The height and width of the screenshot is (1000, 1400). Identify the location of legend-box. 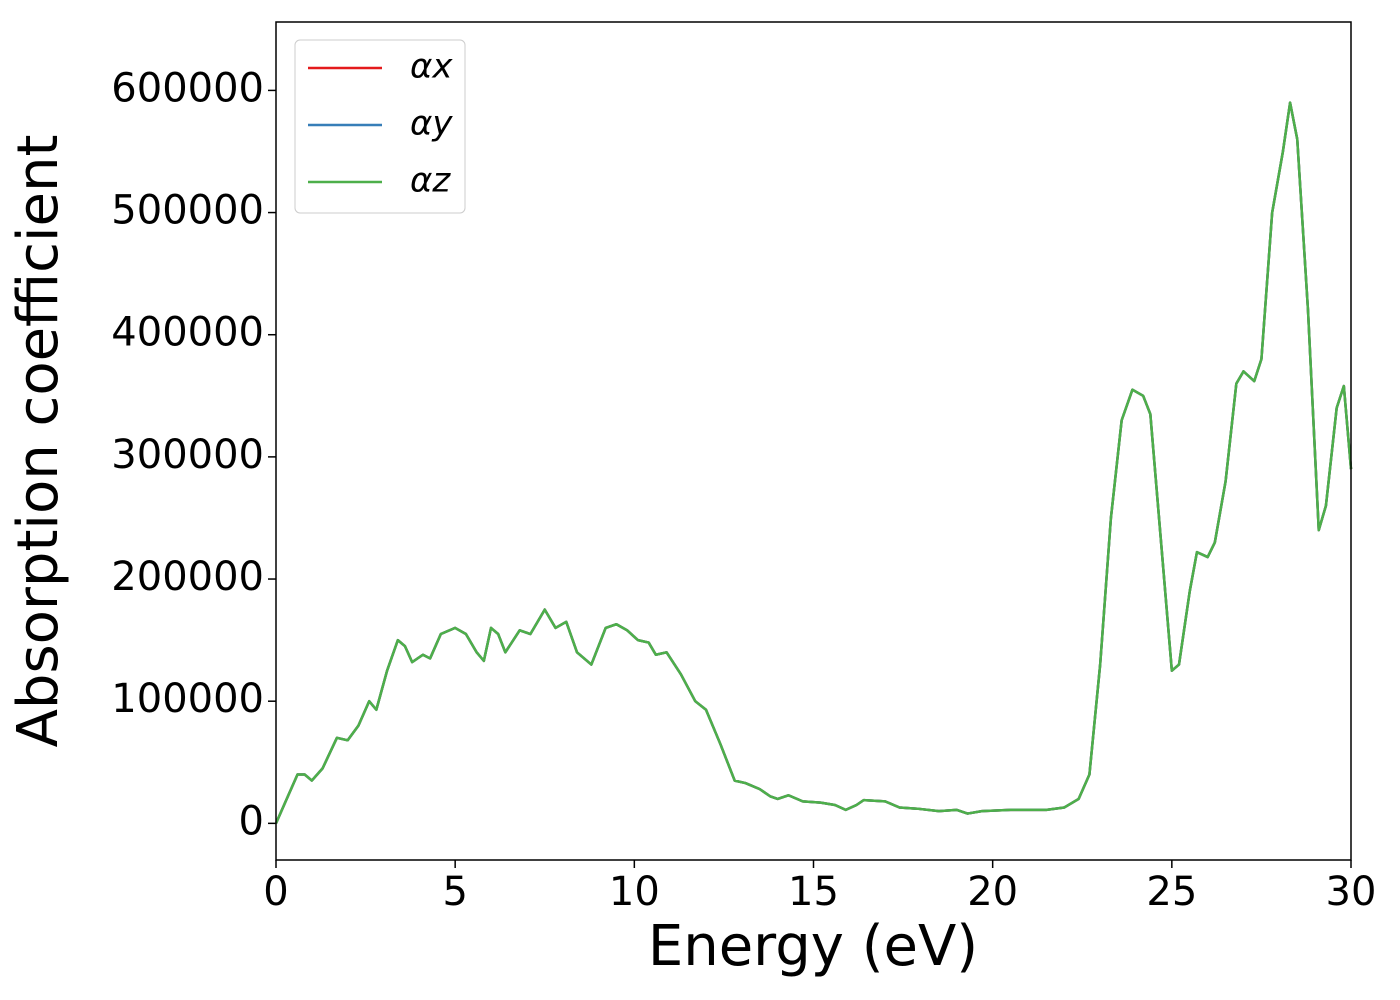
(380, 126).